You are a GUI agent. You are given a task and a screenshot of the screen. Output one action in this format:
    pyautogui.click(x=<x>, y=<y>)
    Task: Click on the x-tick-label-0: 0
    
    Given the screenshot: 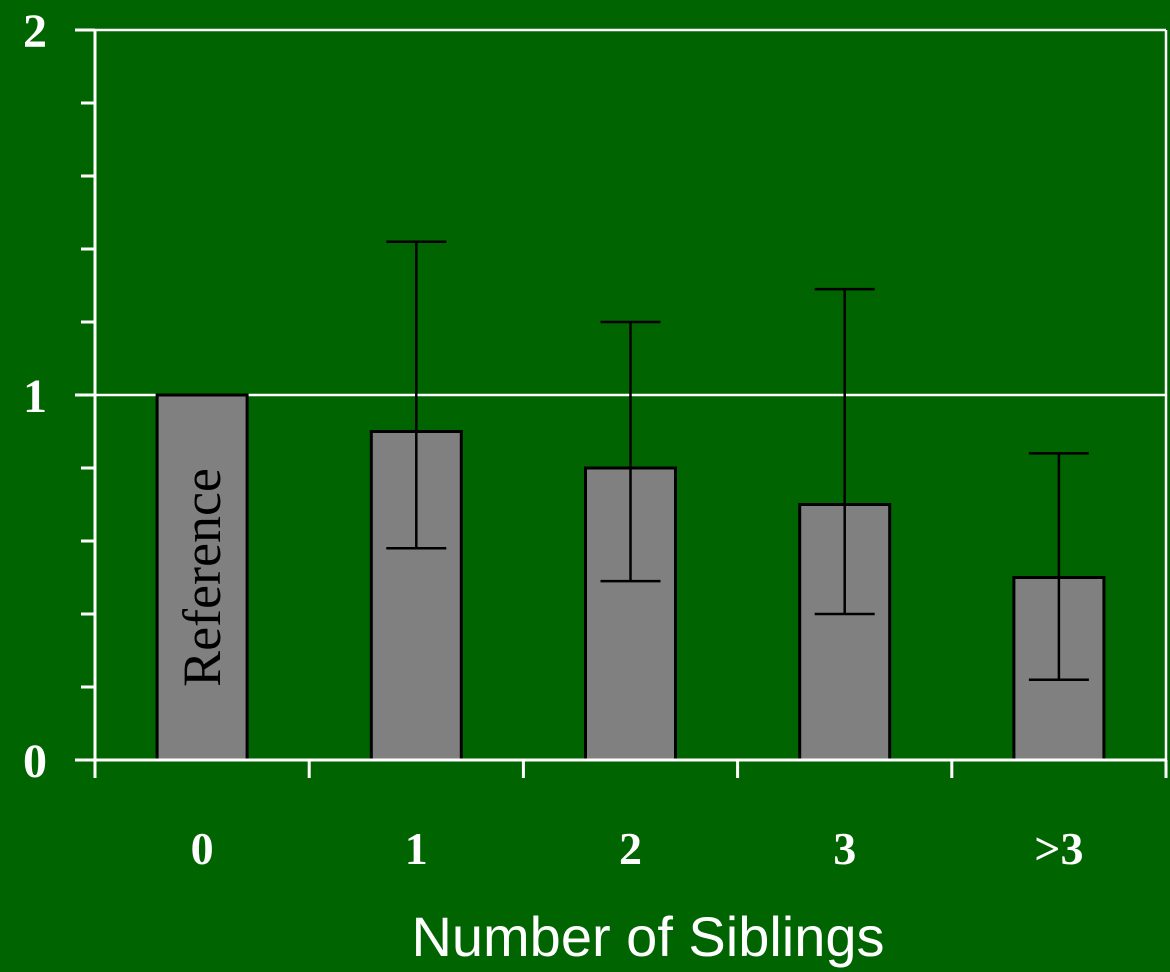 What is the action you would take?
    pyautogui.click(x=202, y=848)
    